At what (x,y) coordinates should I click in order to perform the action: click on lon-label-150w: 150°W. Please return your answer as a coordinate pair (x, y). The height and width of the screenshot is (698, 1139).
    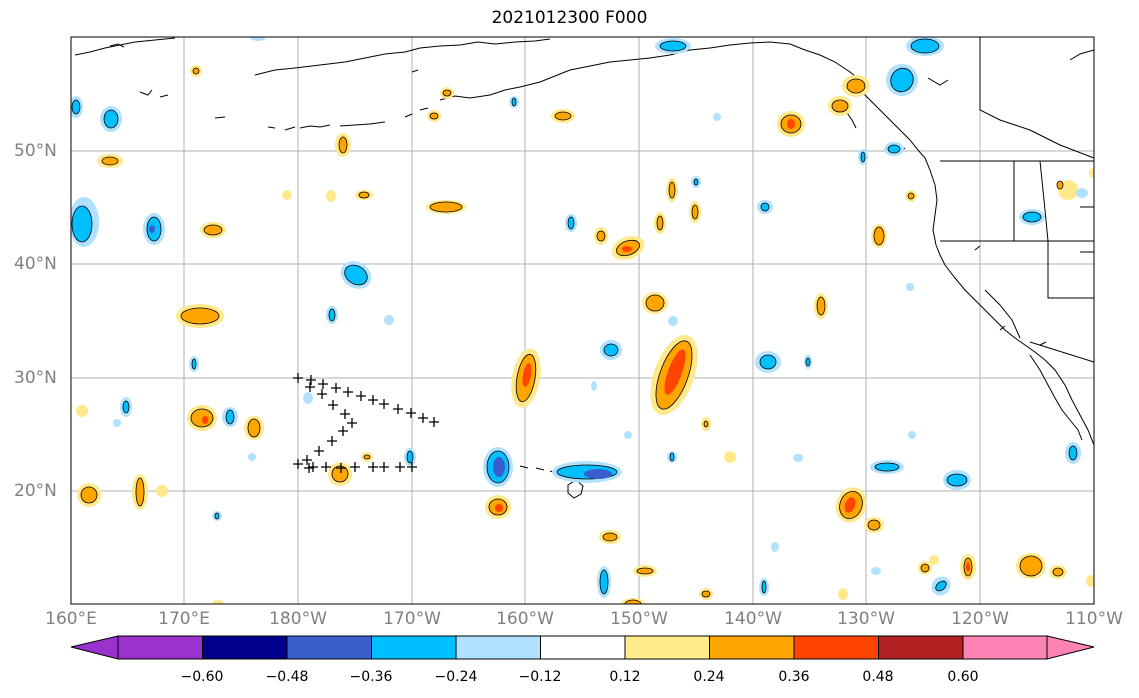
    Looking at the image, I should click on (639, 619).